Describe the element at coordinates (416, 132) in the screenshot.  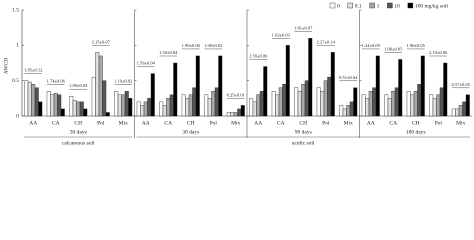
I see `period-label: 180 days` at that location.